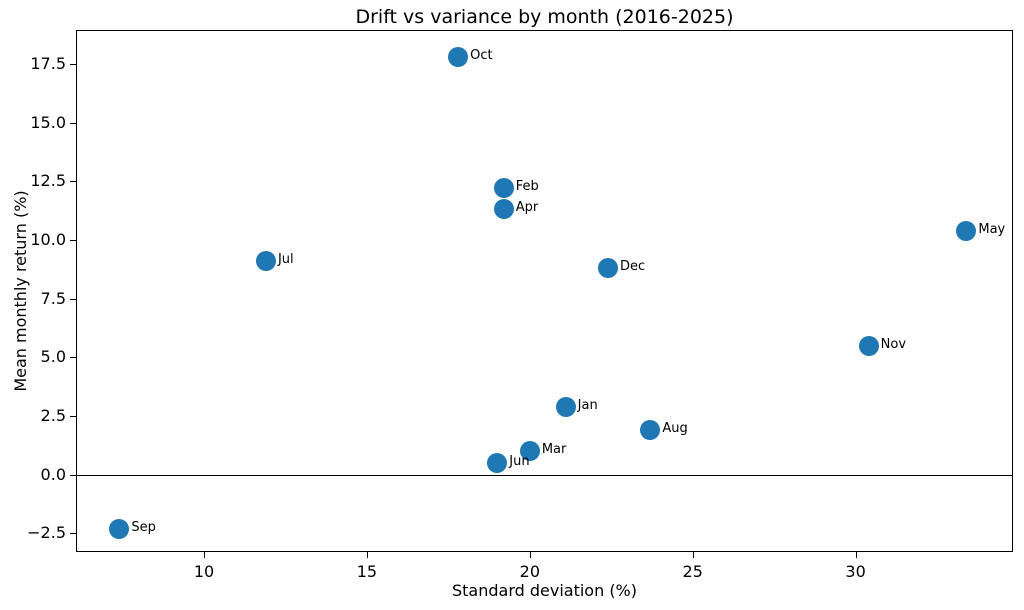 Image resolution: width=1024 pixels, height=610 pixels. I want to click on data-point-apr, so click(503, 209).